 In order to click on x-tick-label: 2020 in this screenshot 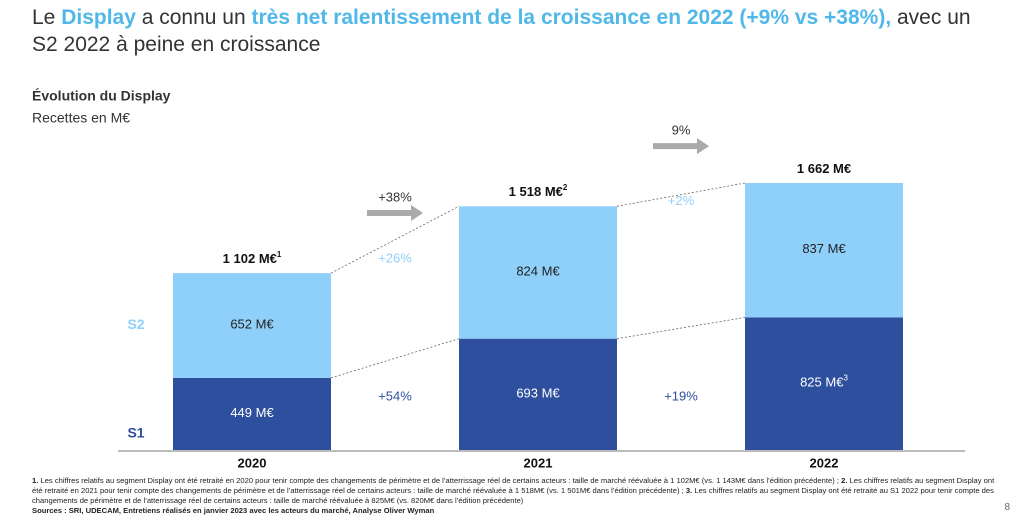, I will do `click(252, 462)`.